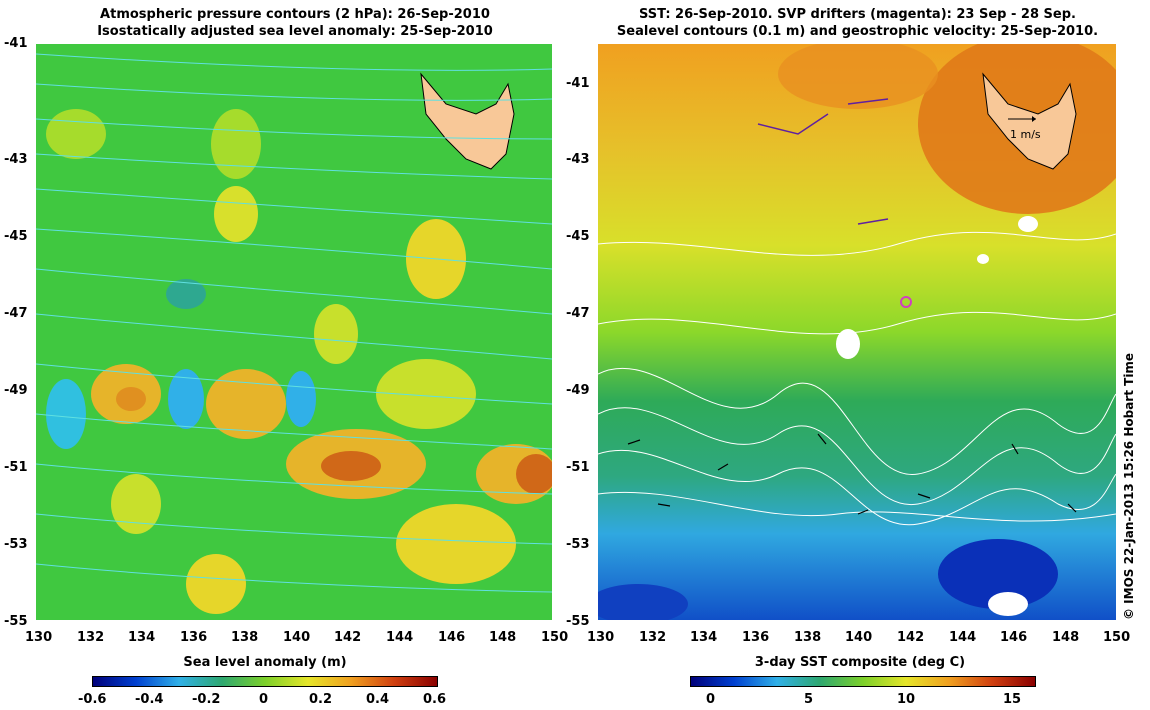 This screenshot has width=1150, height=710. I want to click on right-x-tick: 142, so click(911, 637).